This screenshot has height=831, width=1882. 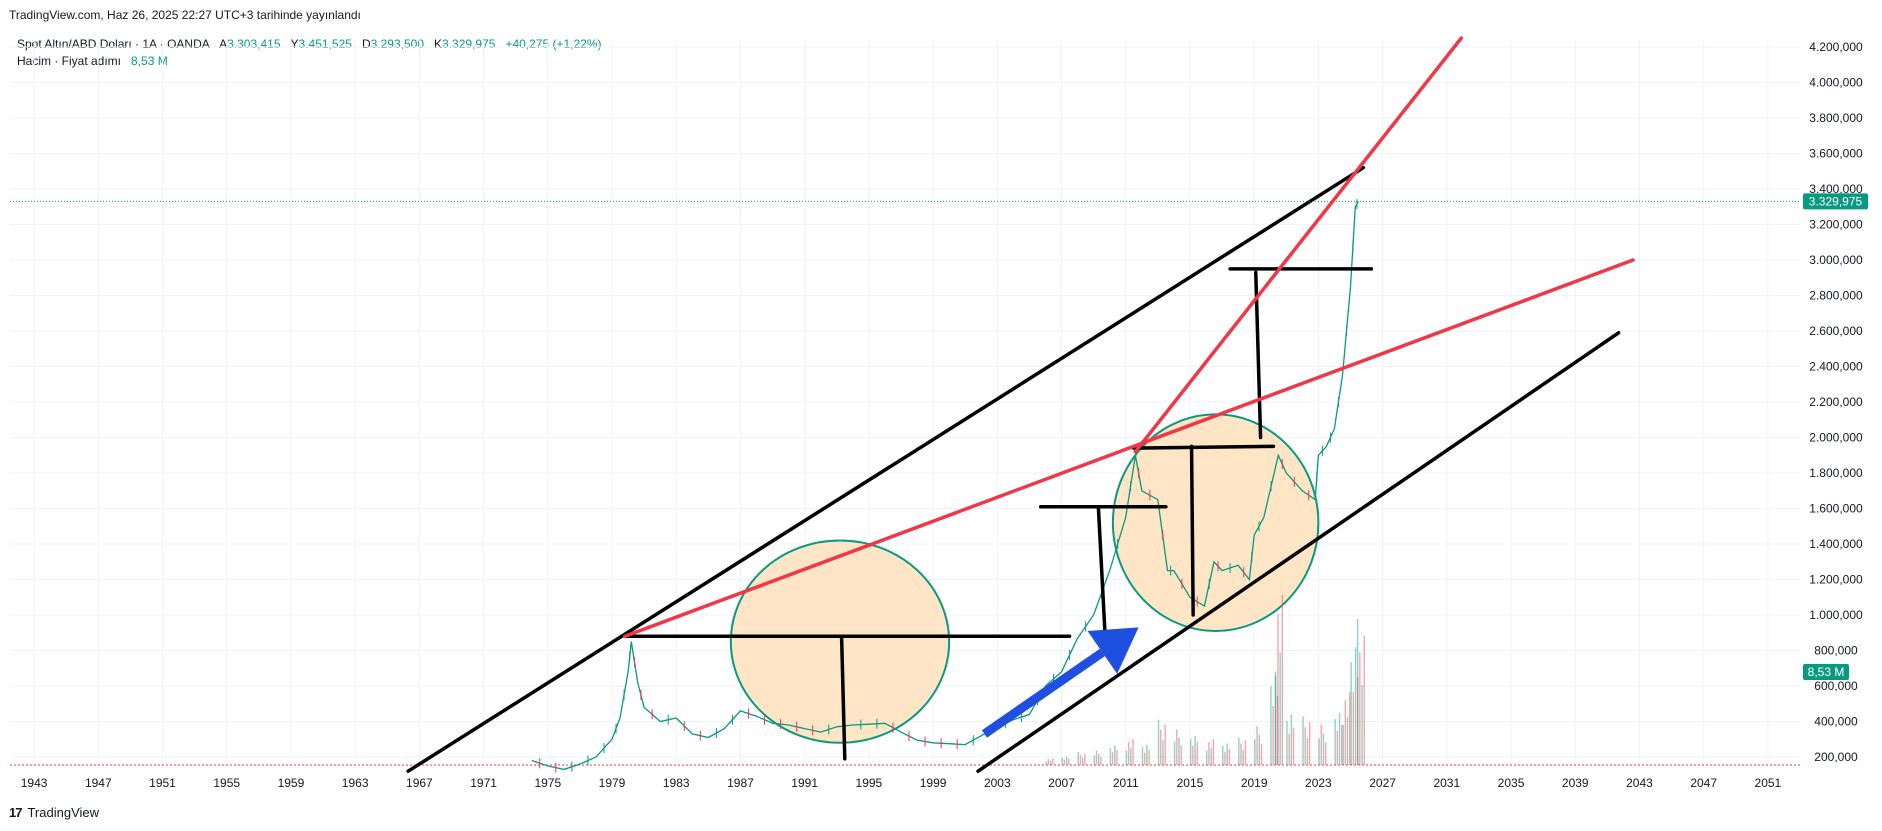 What do you see at coordinates (1836, 722) in the screenshot?
I see `y-tick-label: 400,000` at bounding box center [1836, 722].